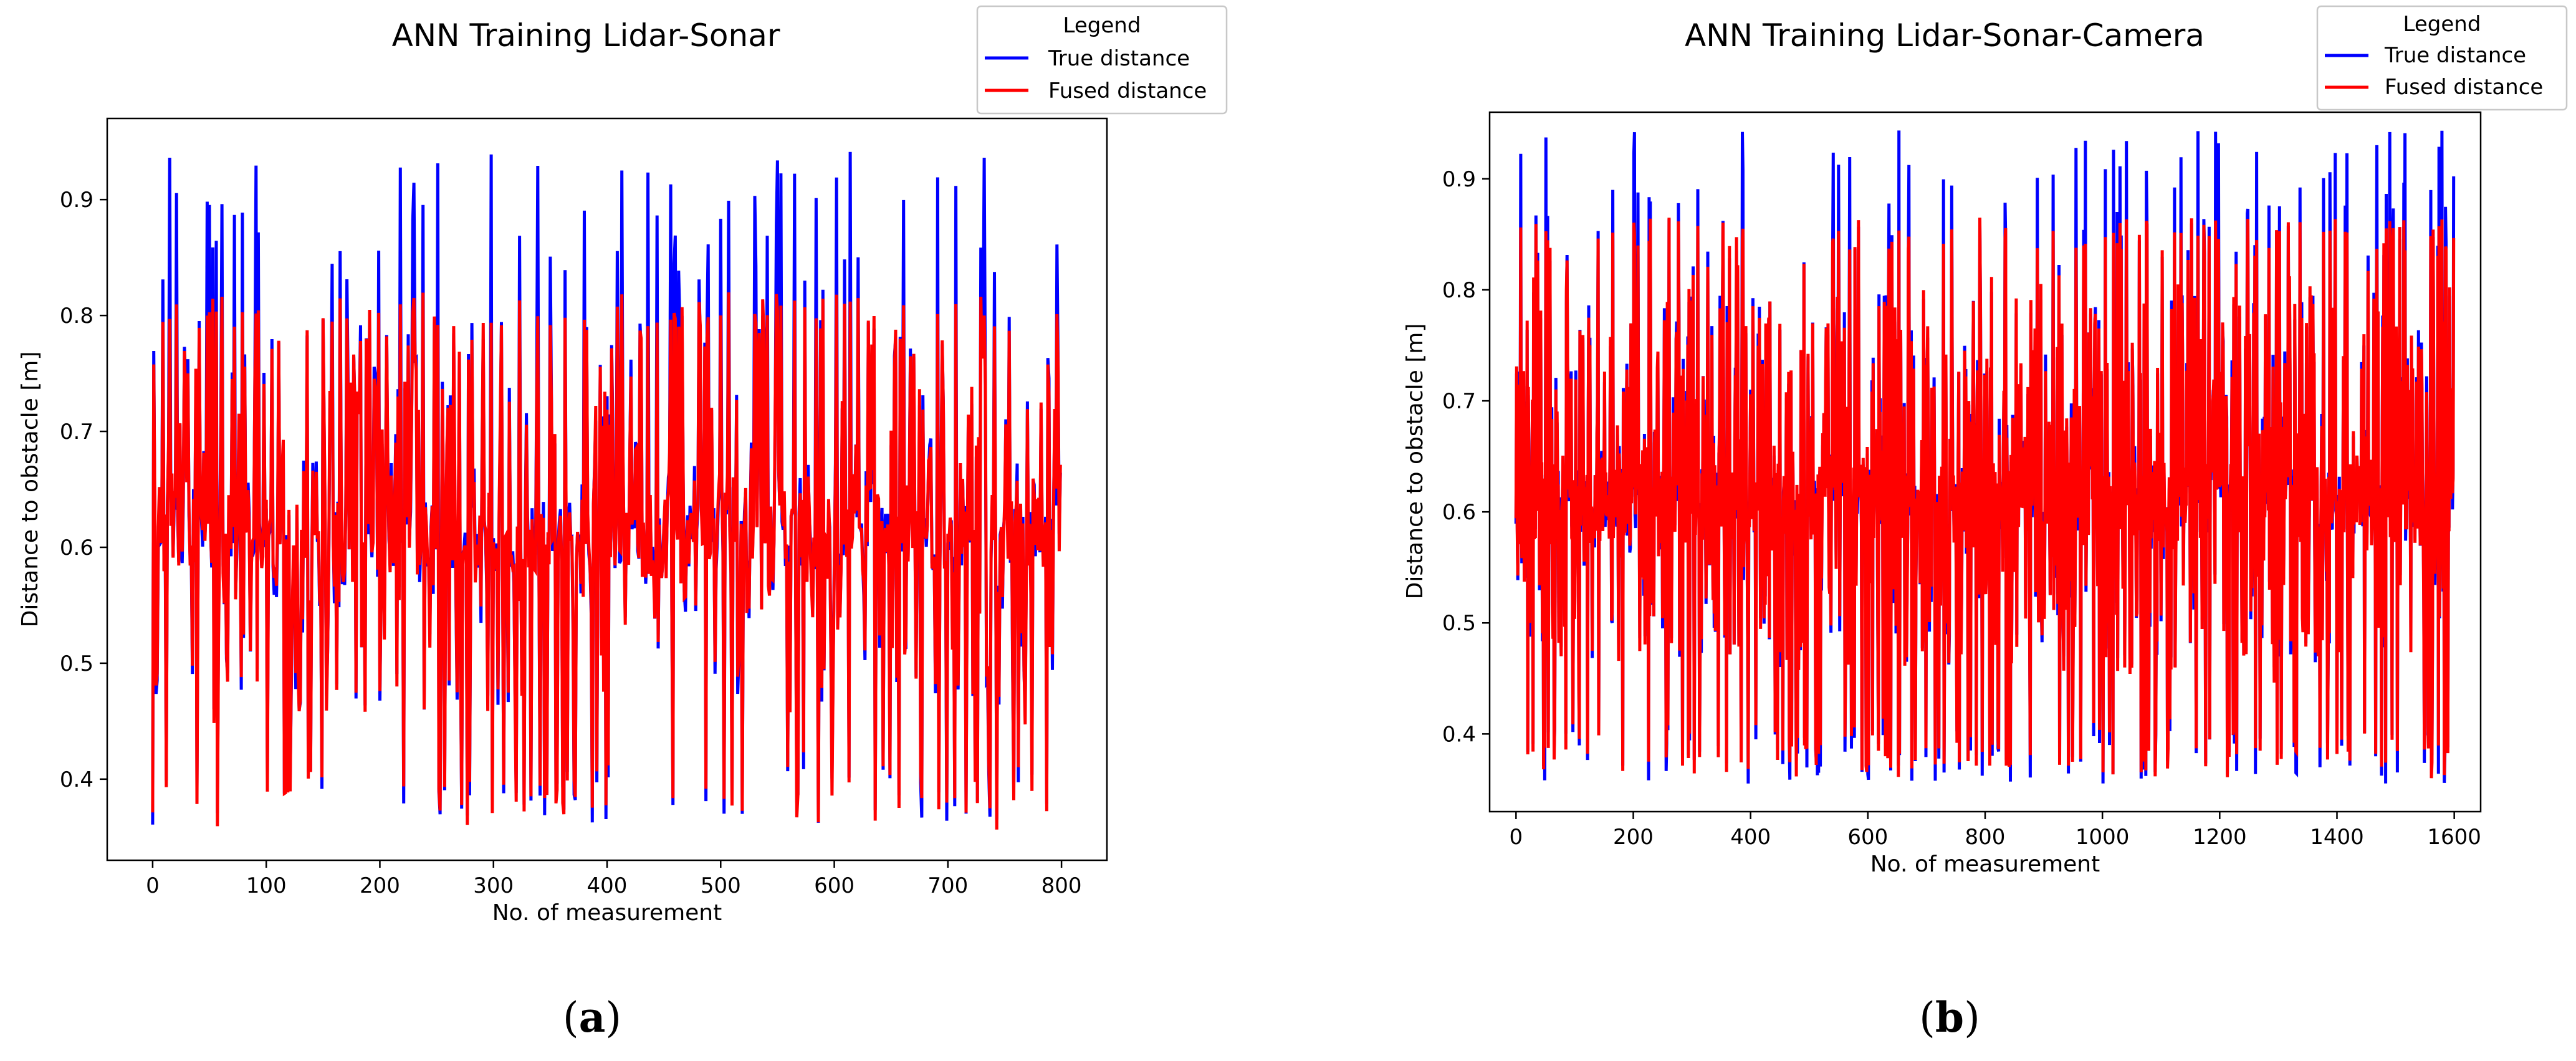  Describe the element at coordinates (1102, 25) in the screenshot. I see `chart-a-legend-title: Legend` at that location.